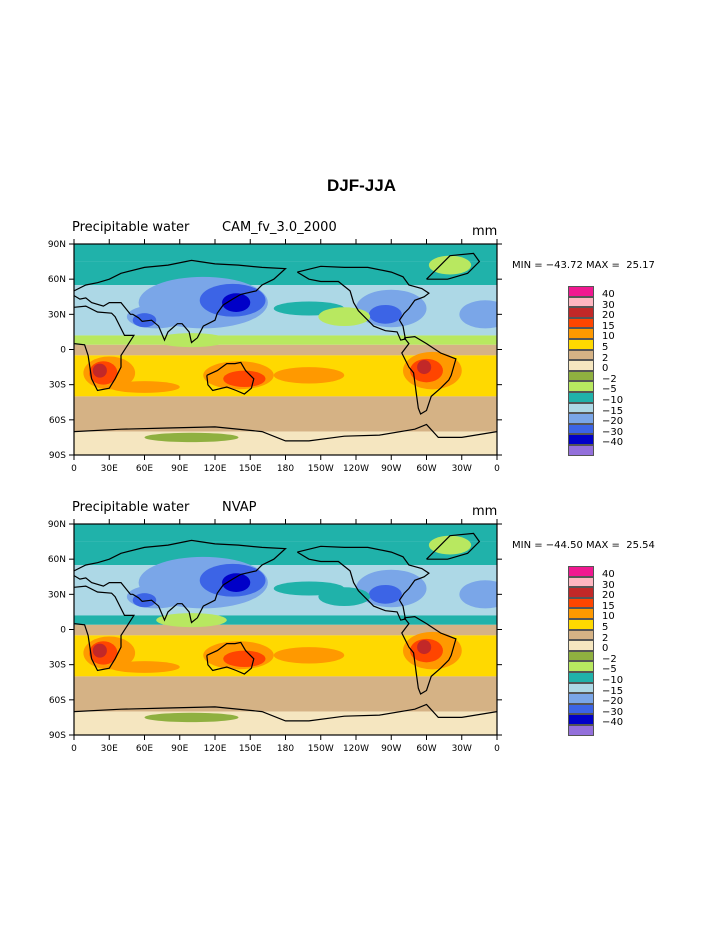 This screenshot has height=935, width=723. I want to click on legend-level-label: −15, so click(613, 691).